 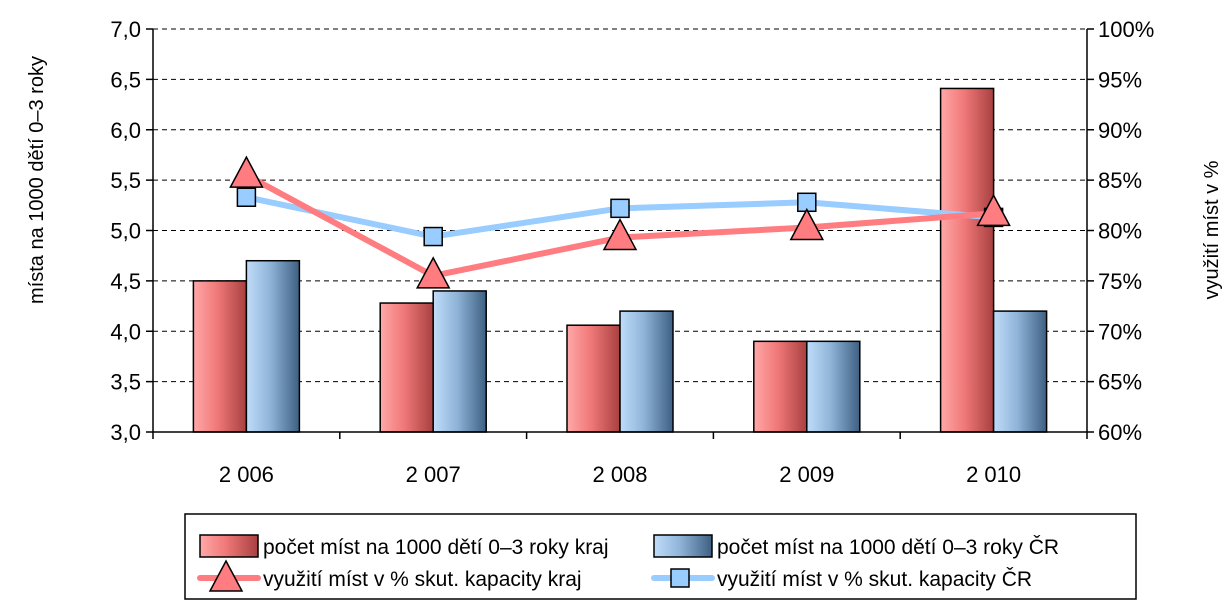 I want to click on y-tick-label: 5,5, so click(x=125, y=180).